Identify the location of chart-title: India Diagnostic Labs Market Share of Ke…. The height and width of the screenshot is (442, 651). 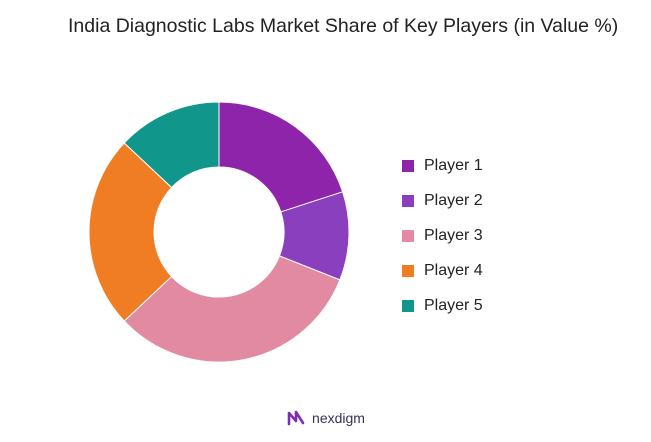
(343, 26).